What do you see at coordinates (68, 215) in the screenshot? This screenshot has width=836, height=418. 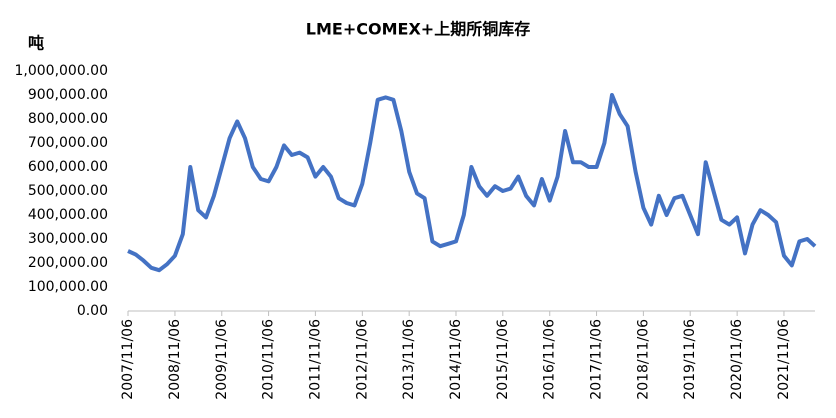 I see `y-tick-label: 400,000.00` at bounding box center [68, 215].